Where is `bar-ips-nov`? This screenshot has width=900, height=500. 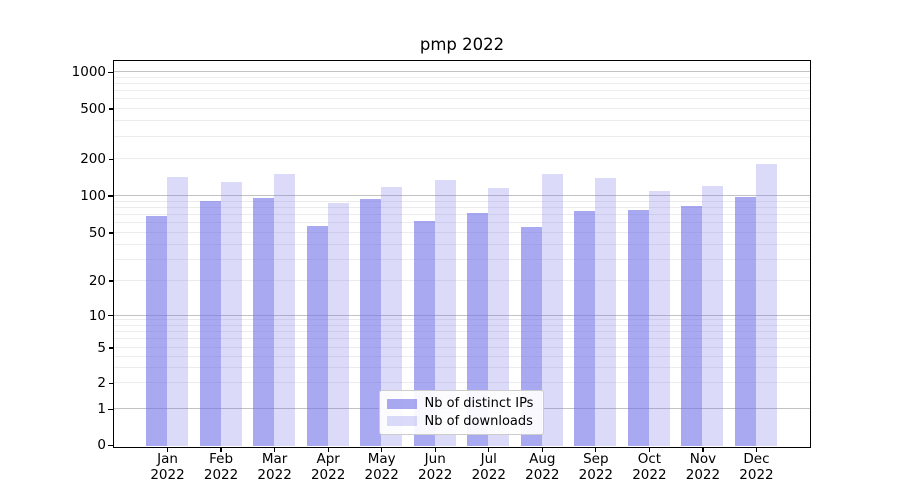
bar-ips-nov is located at coordinates (692, 326).